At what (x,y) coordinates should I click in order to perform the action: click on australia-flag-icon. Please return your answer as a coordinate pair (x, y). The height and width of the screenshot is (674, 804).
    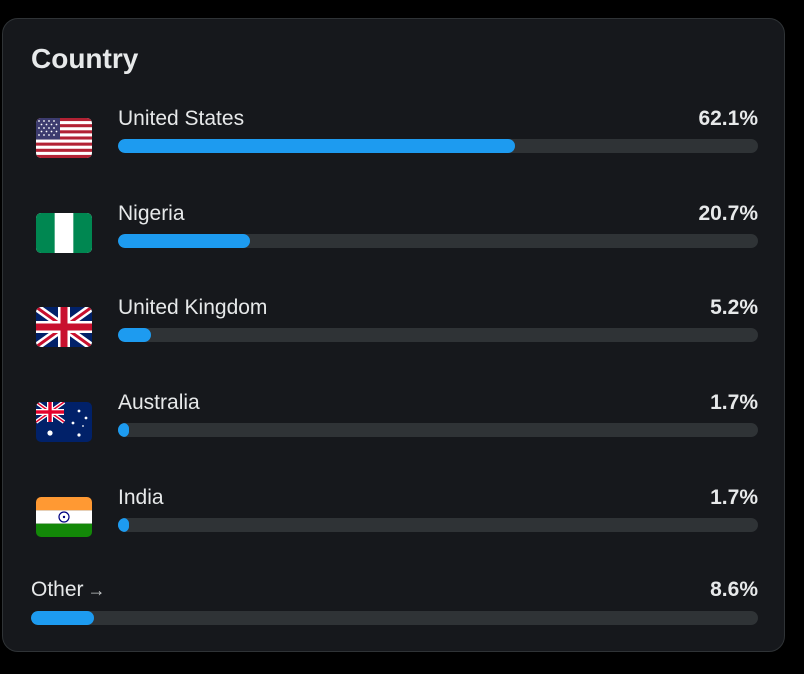
    Looking at the image, I should click on (64, 422).